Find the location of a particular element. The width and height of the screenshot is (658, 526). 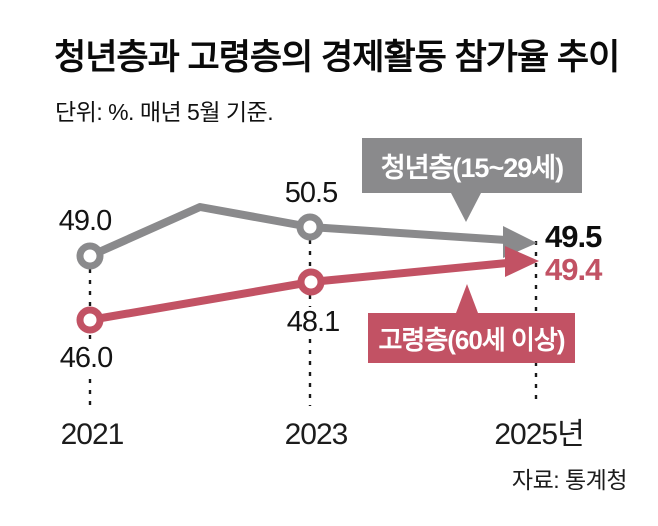

x-tick-2023: 2023 is located at coordinates (316, 434).